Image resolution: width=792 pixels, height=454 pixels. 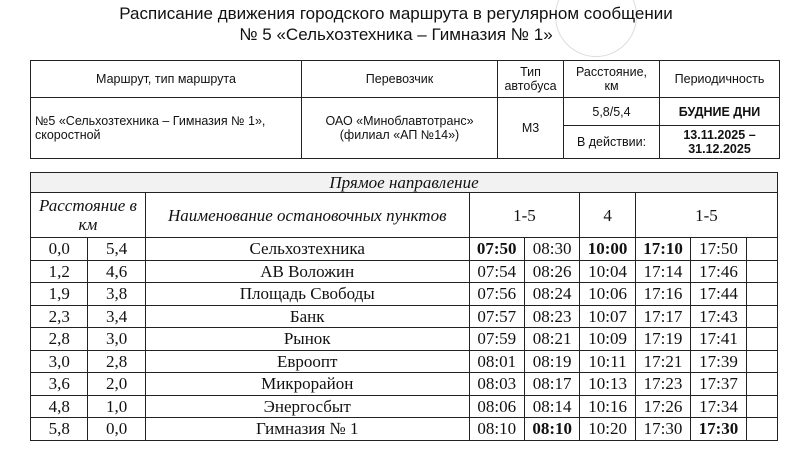 I want to click on departure-time: 17:44, so click(x=718, y=294).